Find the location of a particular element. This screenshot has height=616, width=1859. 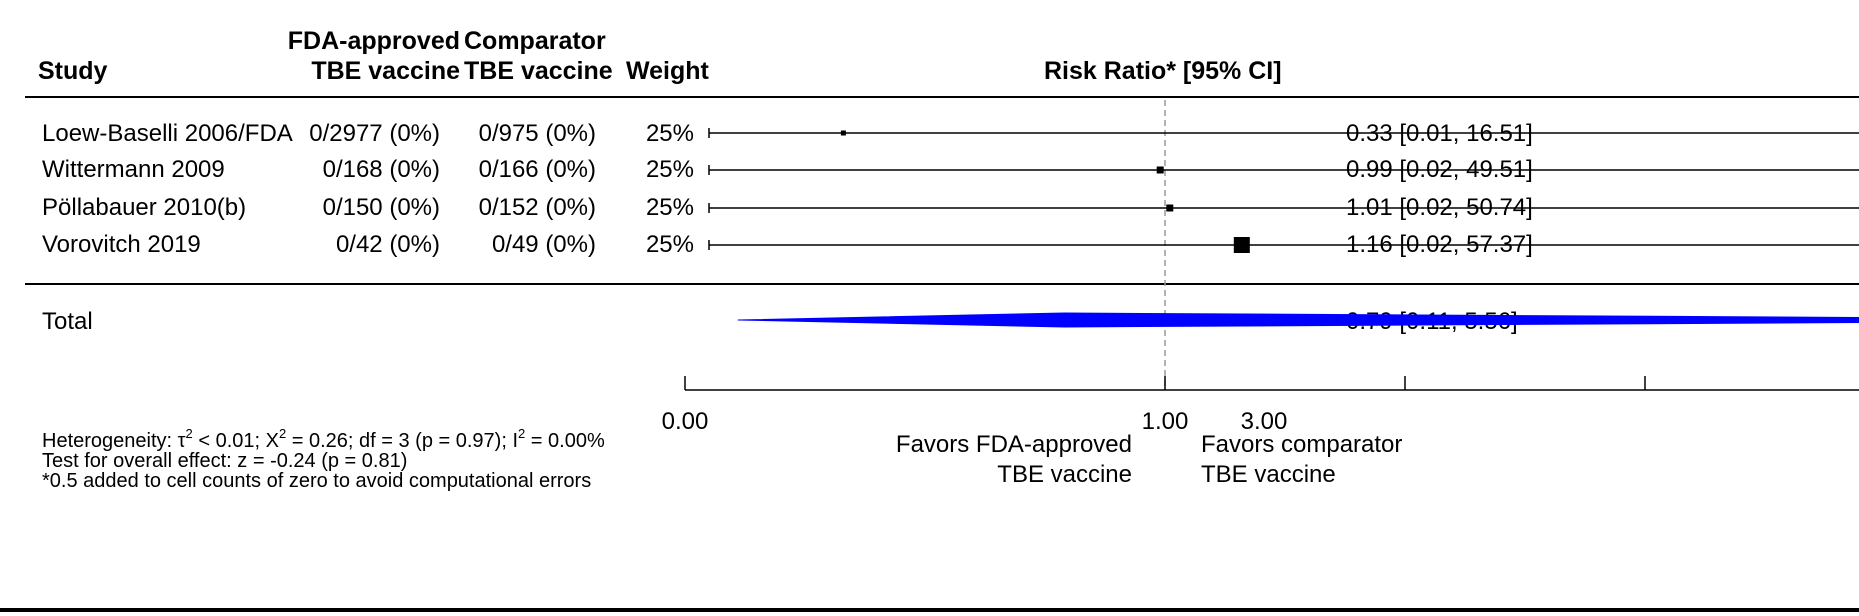

favors-right-line1: Favors comparator is located at coordinates (1302, 444).